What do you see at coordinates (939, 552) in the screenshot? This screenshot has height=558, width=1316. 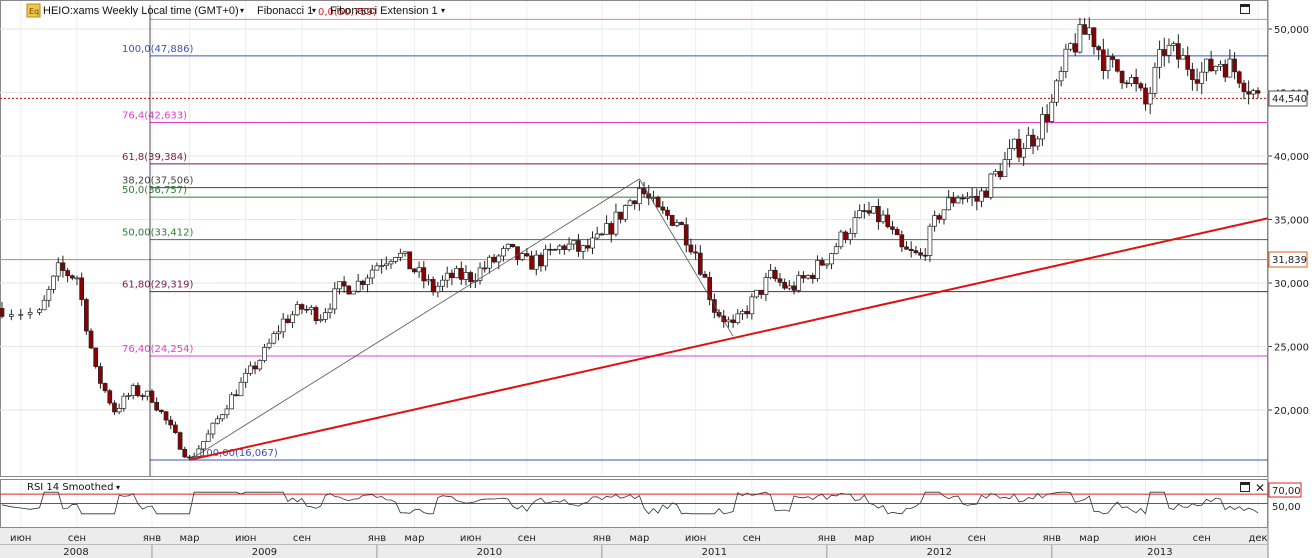 I see `year-label: 2012` at bounding box center [939, 552].